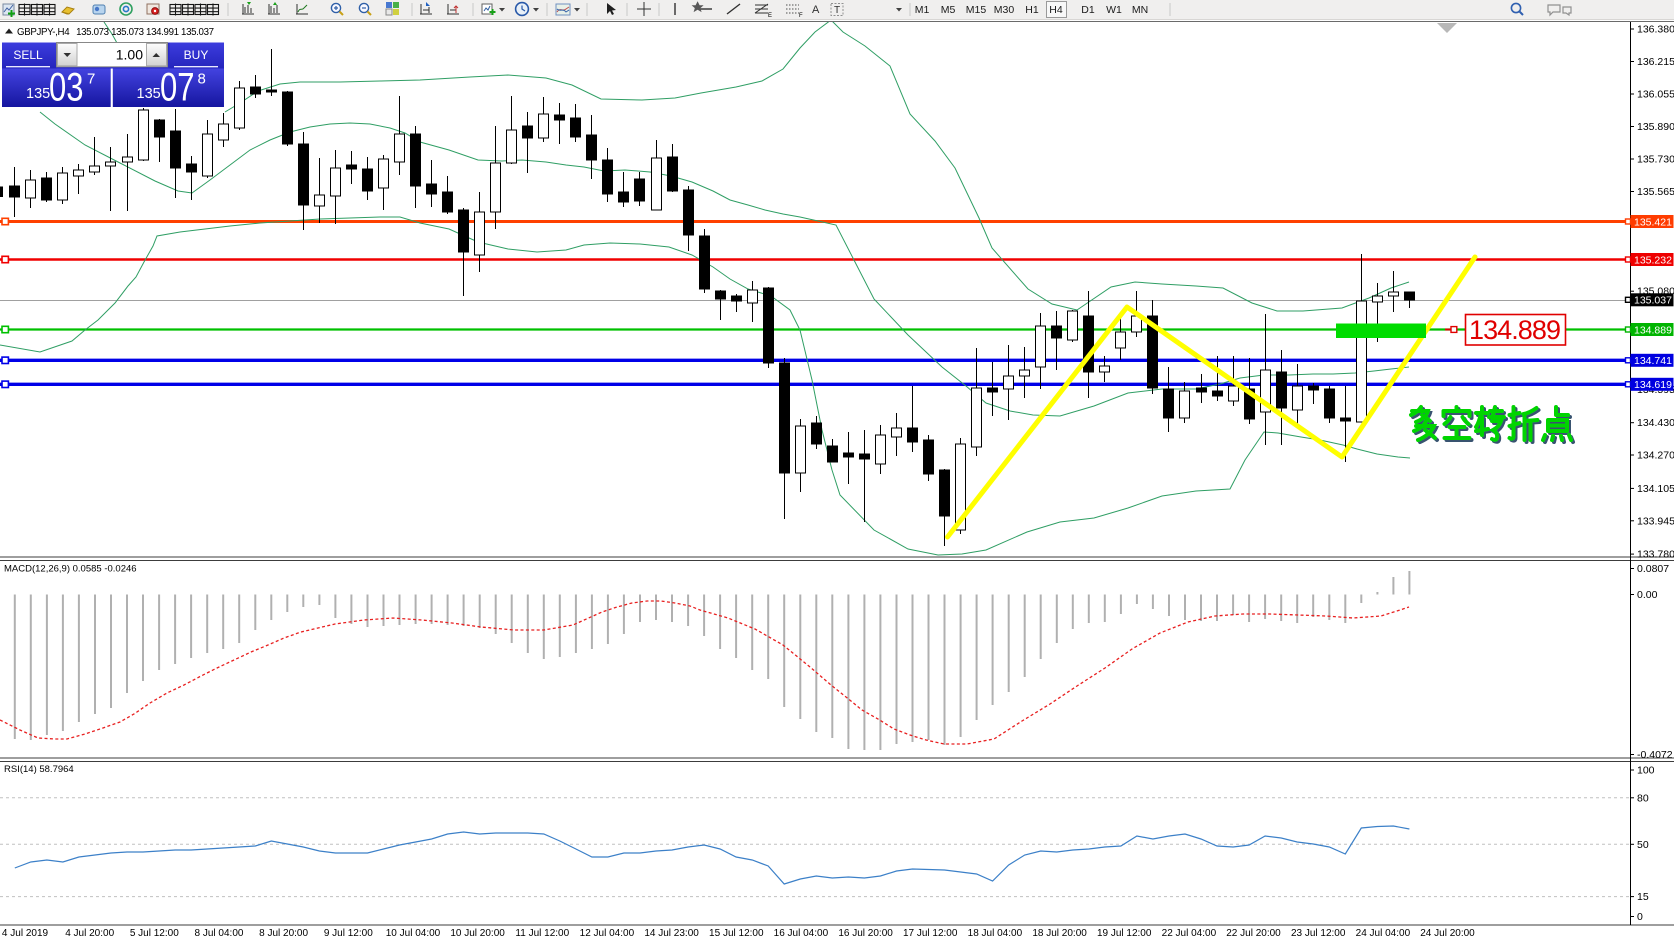 This screenshot has height=943, width=1674. What do you see at coordinates (1653, 301) in the screenshot?
I see `svg-text: 135.037` at bounding box center [1653, 301].